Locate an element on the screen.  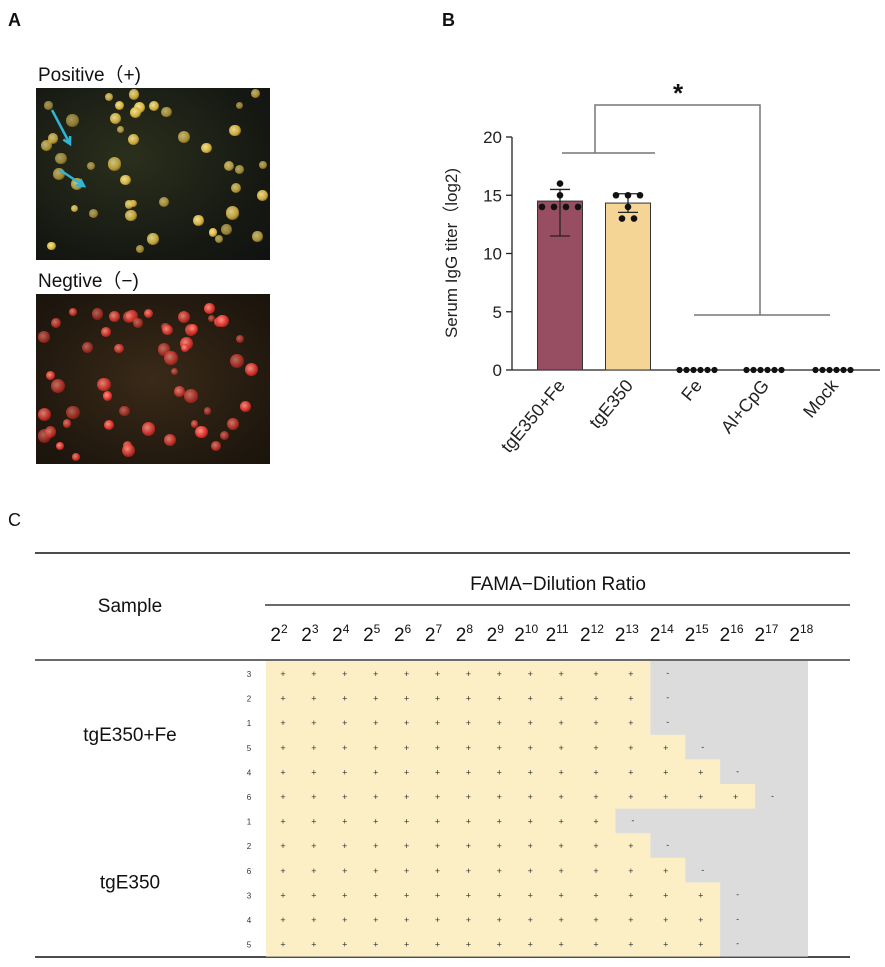
dilution-header: 217 is located at coordinates (767, 634).